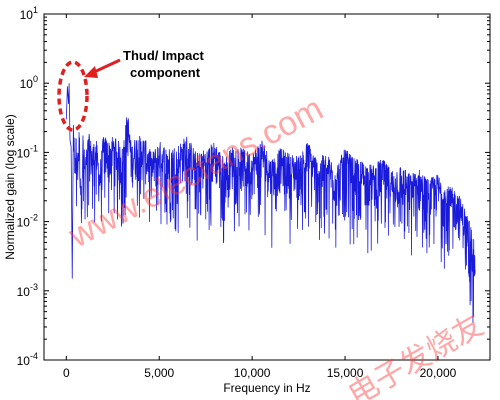 This screenshot has width=500, height=400. Describe the element at coordinates (266, 388) in the screenshot. I see `x-axis-label: Frequency in Hz` at that location.